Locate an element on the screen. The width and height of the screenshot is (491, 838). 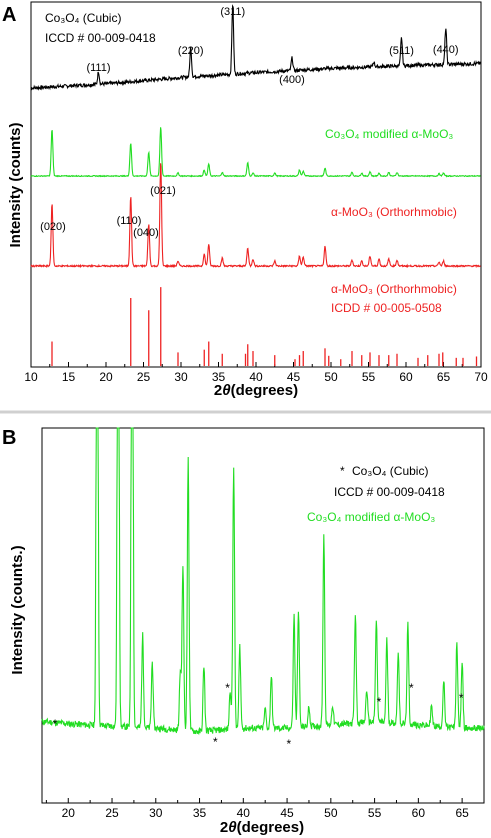
panel-a-x-axis: 10 15 20 25 30 35 40 45 50 55 60 65 70 is located at coordinates (256, 373).